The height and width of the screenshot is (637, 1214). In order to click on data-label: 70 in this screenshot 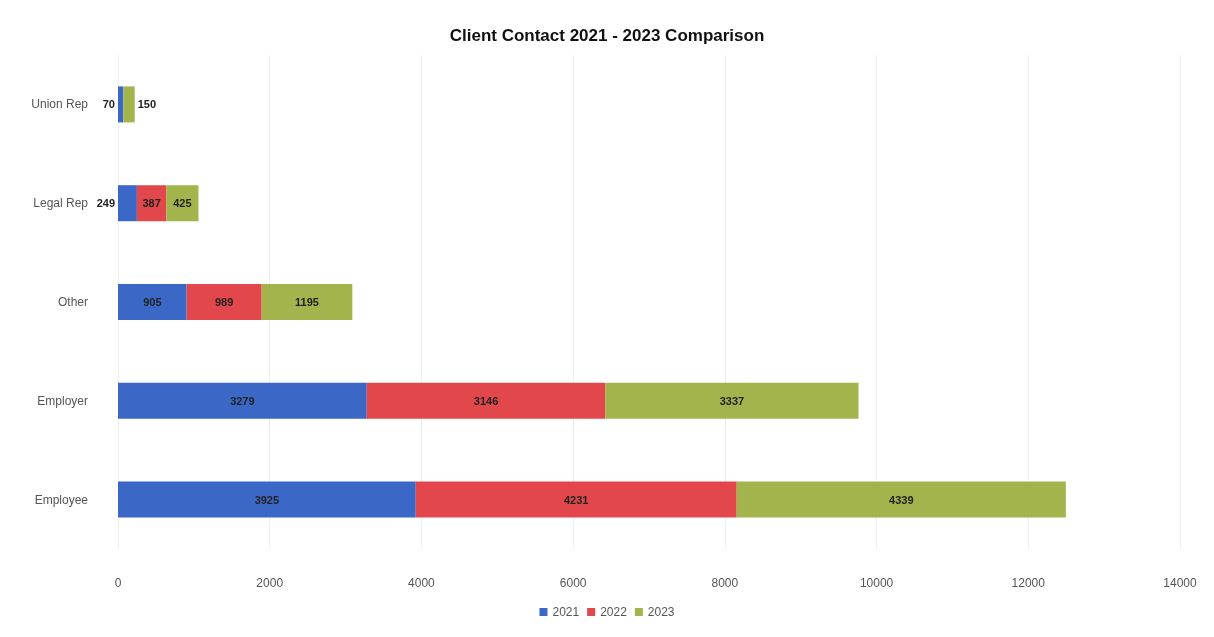, I will do `click(108, 104)`.